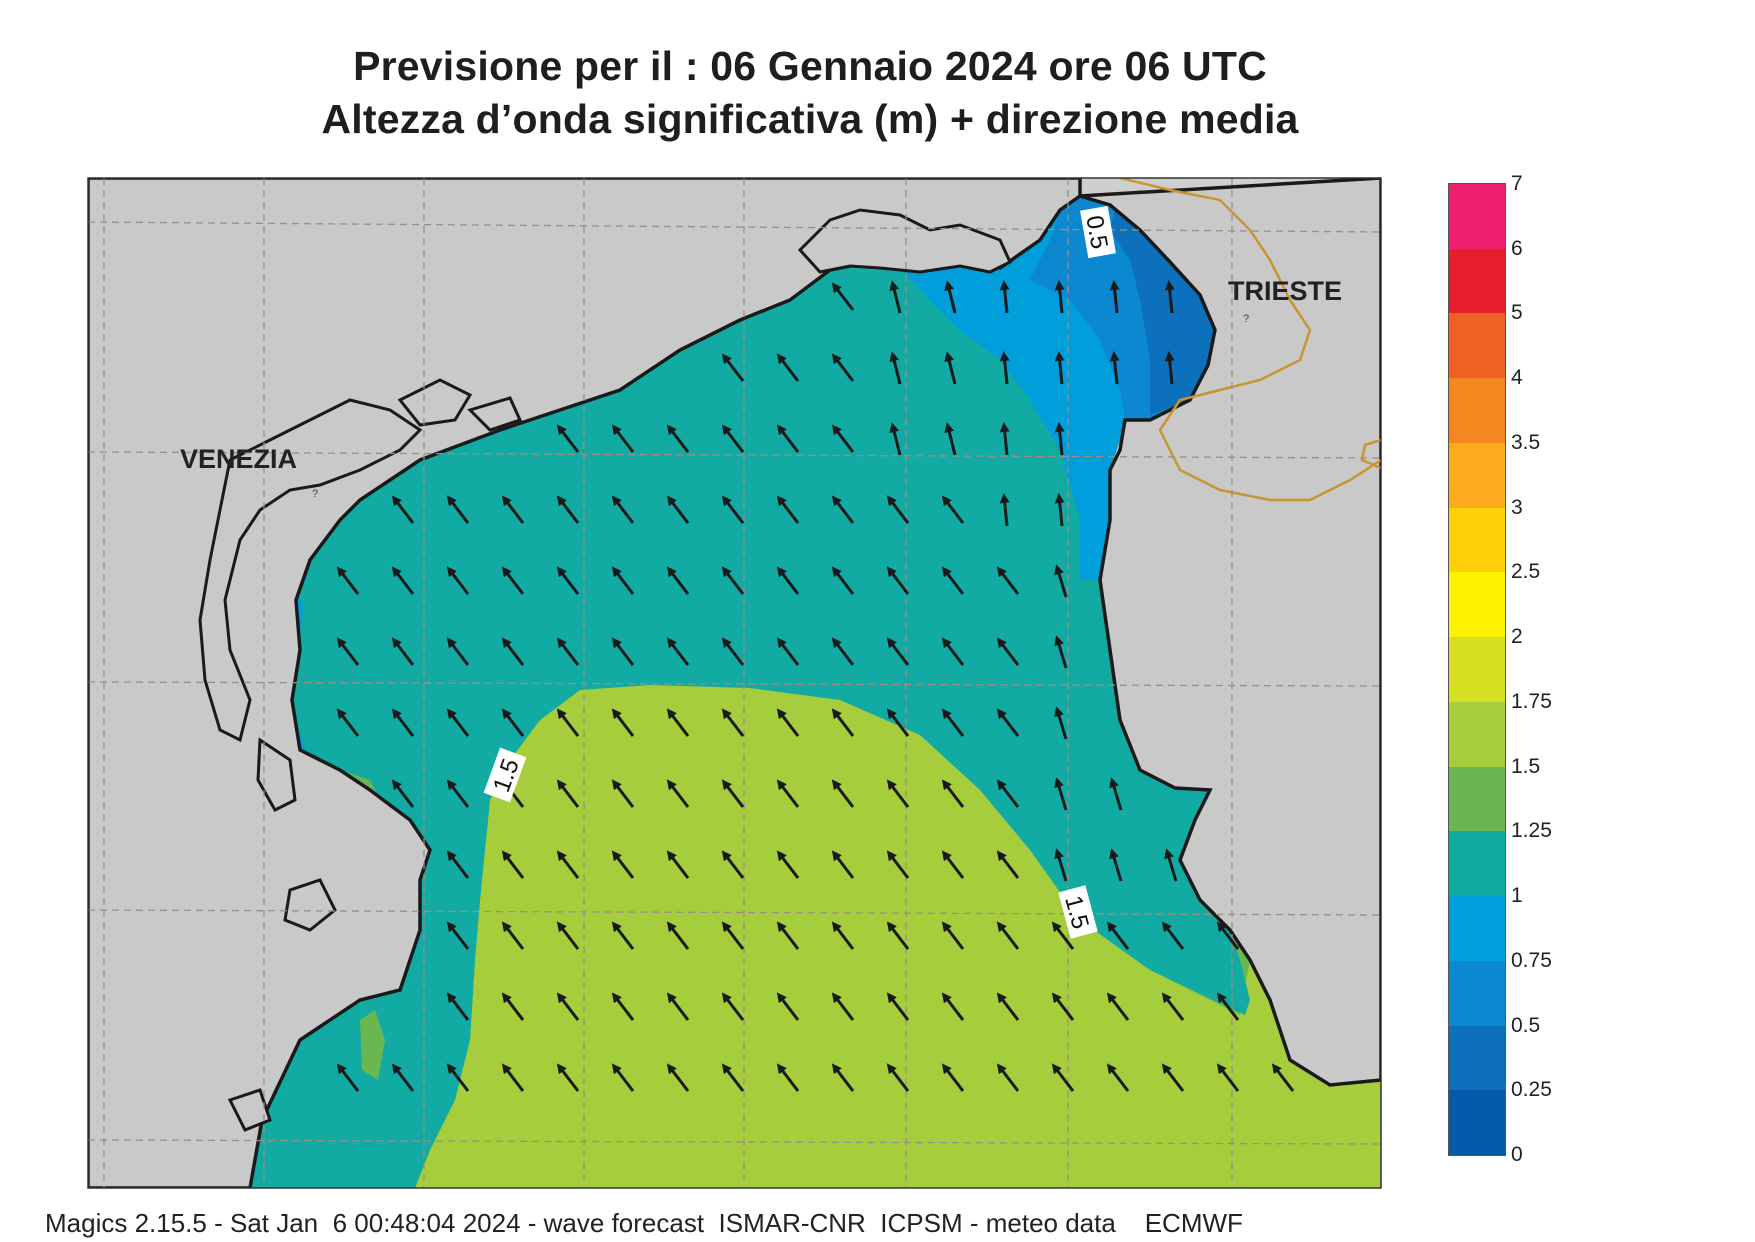 The height and width of the screenshot is (1242, 1755). What do you see at coordinates (904, 241) in the screenshot?
I see `grado-islands` at bounding box center [904, 241].